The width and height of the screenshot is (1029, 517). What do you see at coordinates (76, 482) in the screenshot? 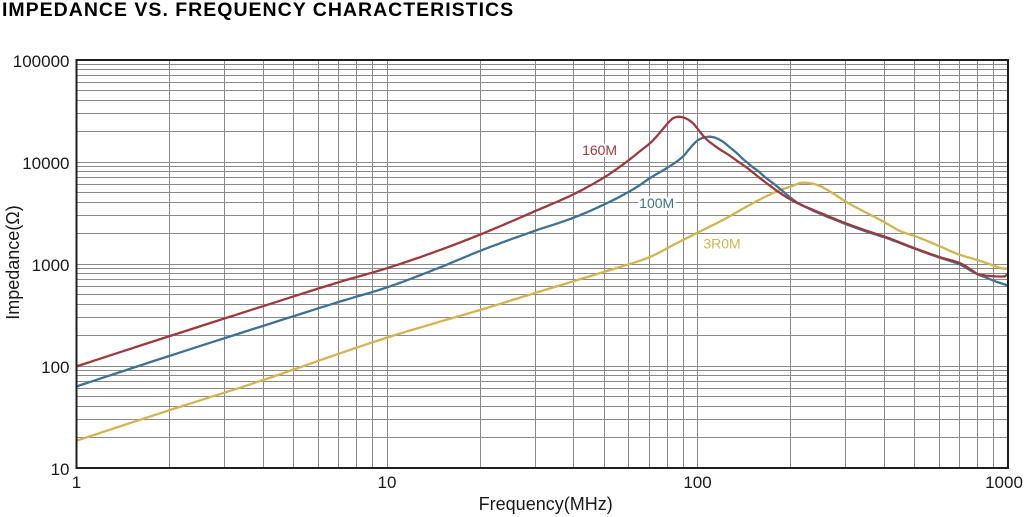
I see `svg-text: 1` at bounding box center [76, 482].